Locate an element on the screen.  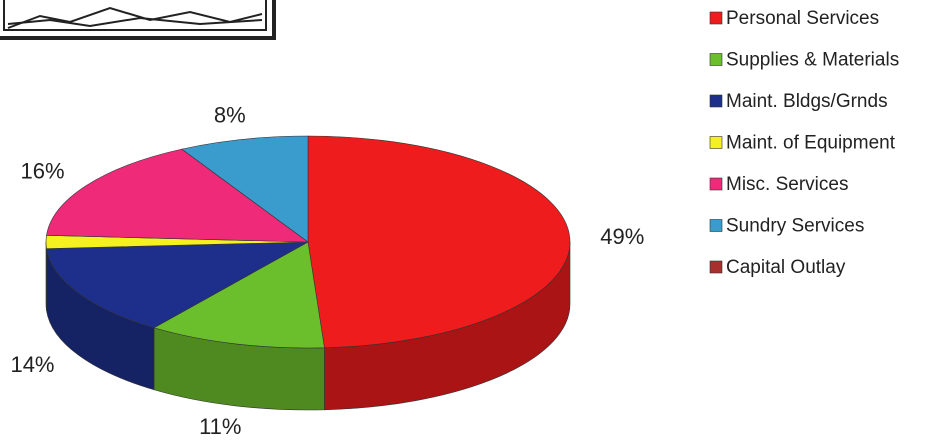
legend-label: Maint. Bldgs/Grnds is located at coordinates (807, 101).